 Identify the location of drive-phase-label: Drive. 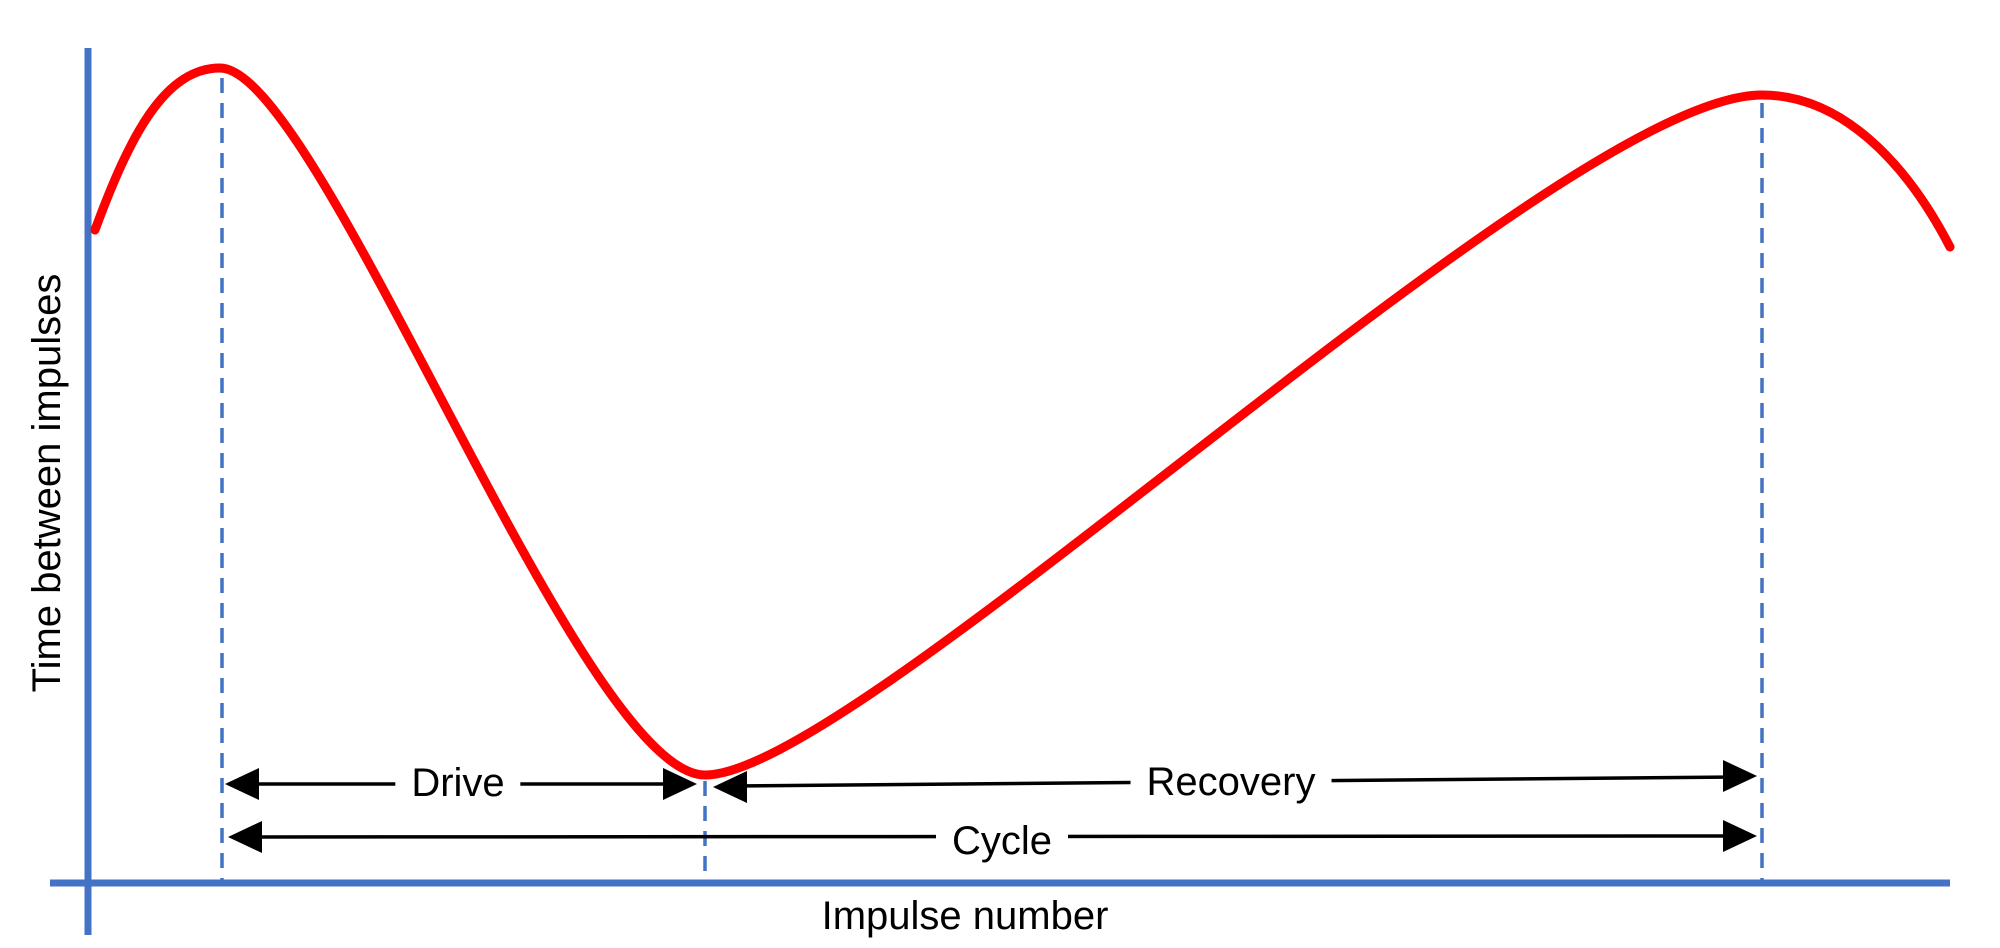
(458, 783).